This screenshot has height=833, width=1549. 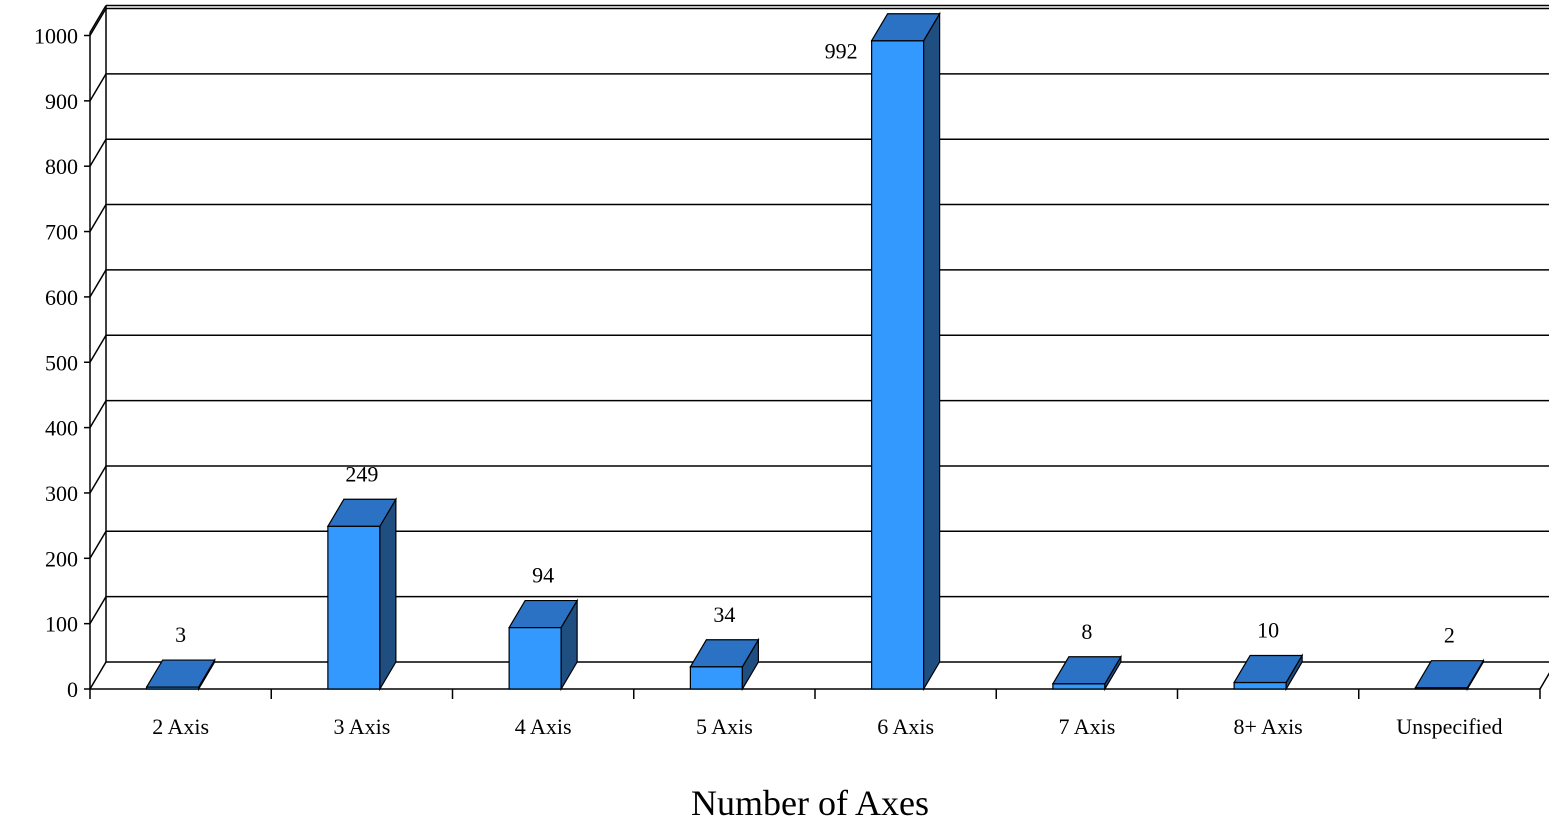 I want to click on bar-unspecified, so click(x=1449, y=675).